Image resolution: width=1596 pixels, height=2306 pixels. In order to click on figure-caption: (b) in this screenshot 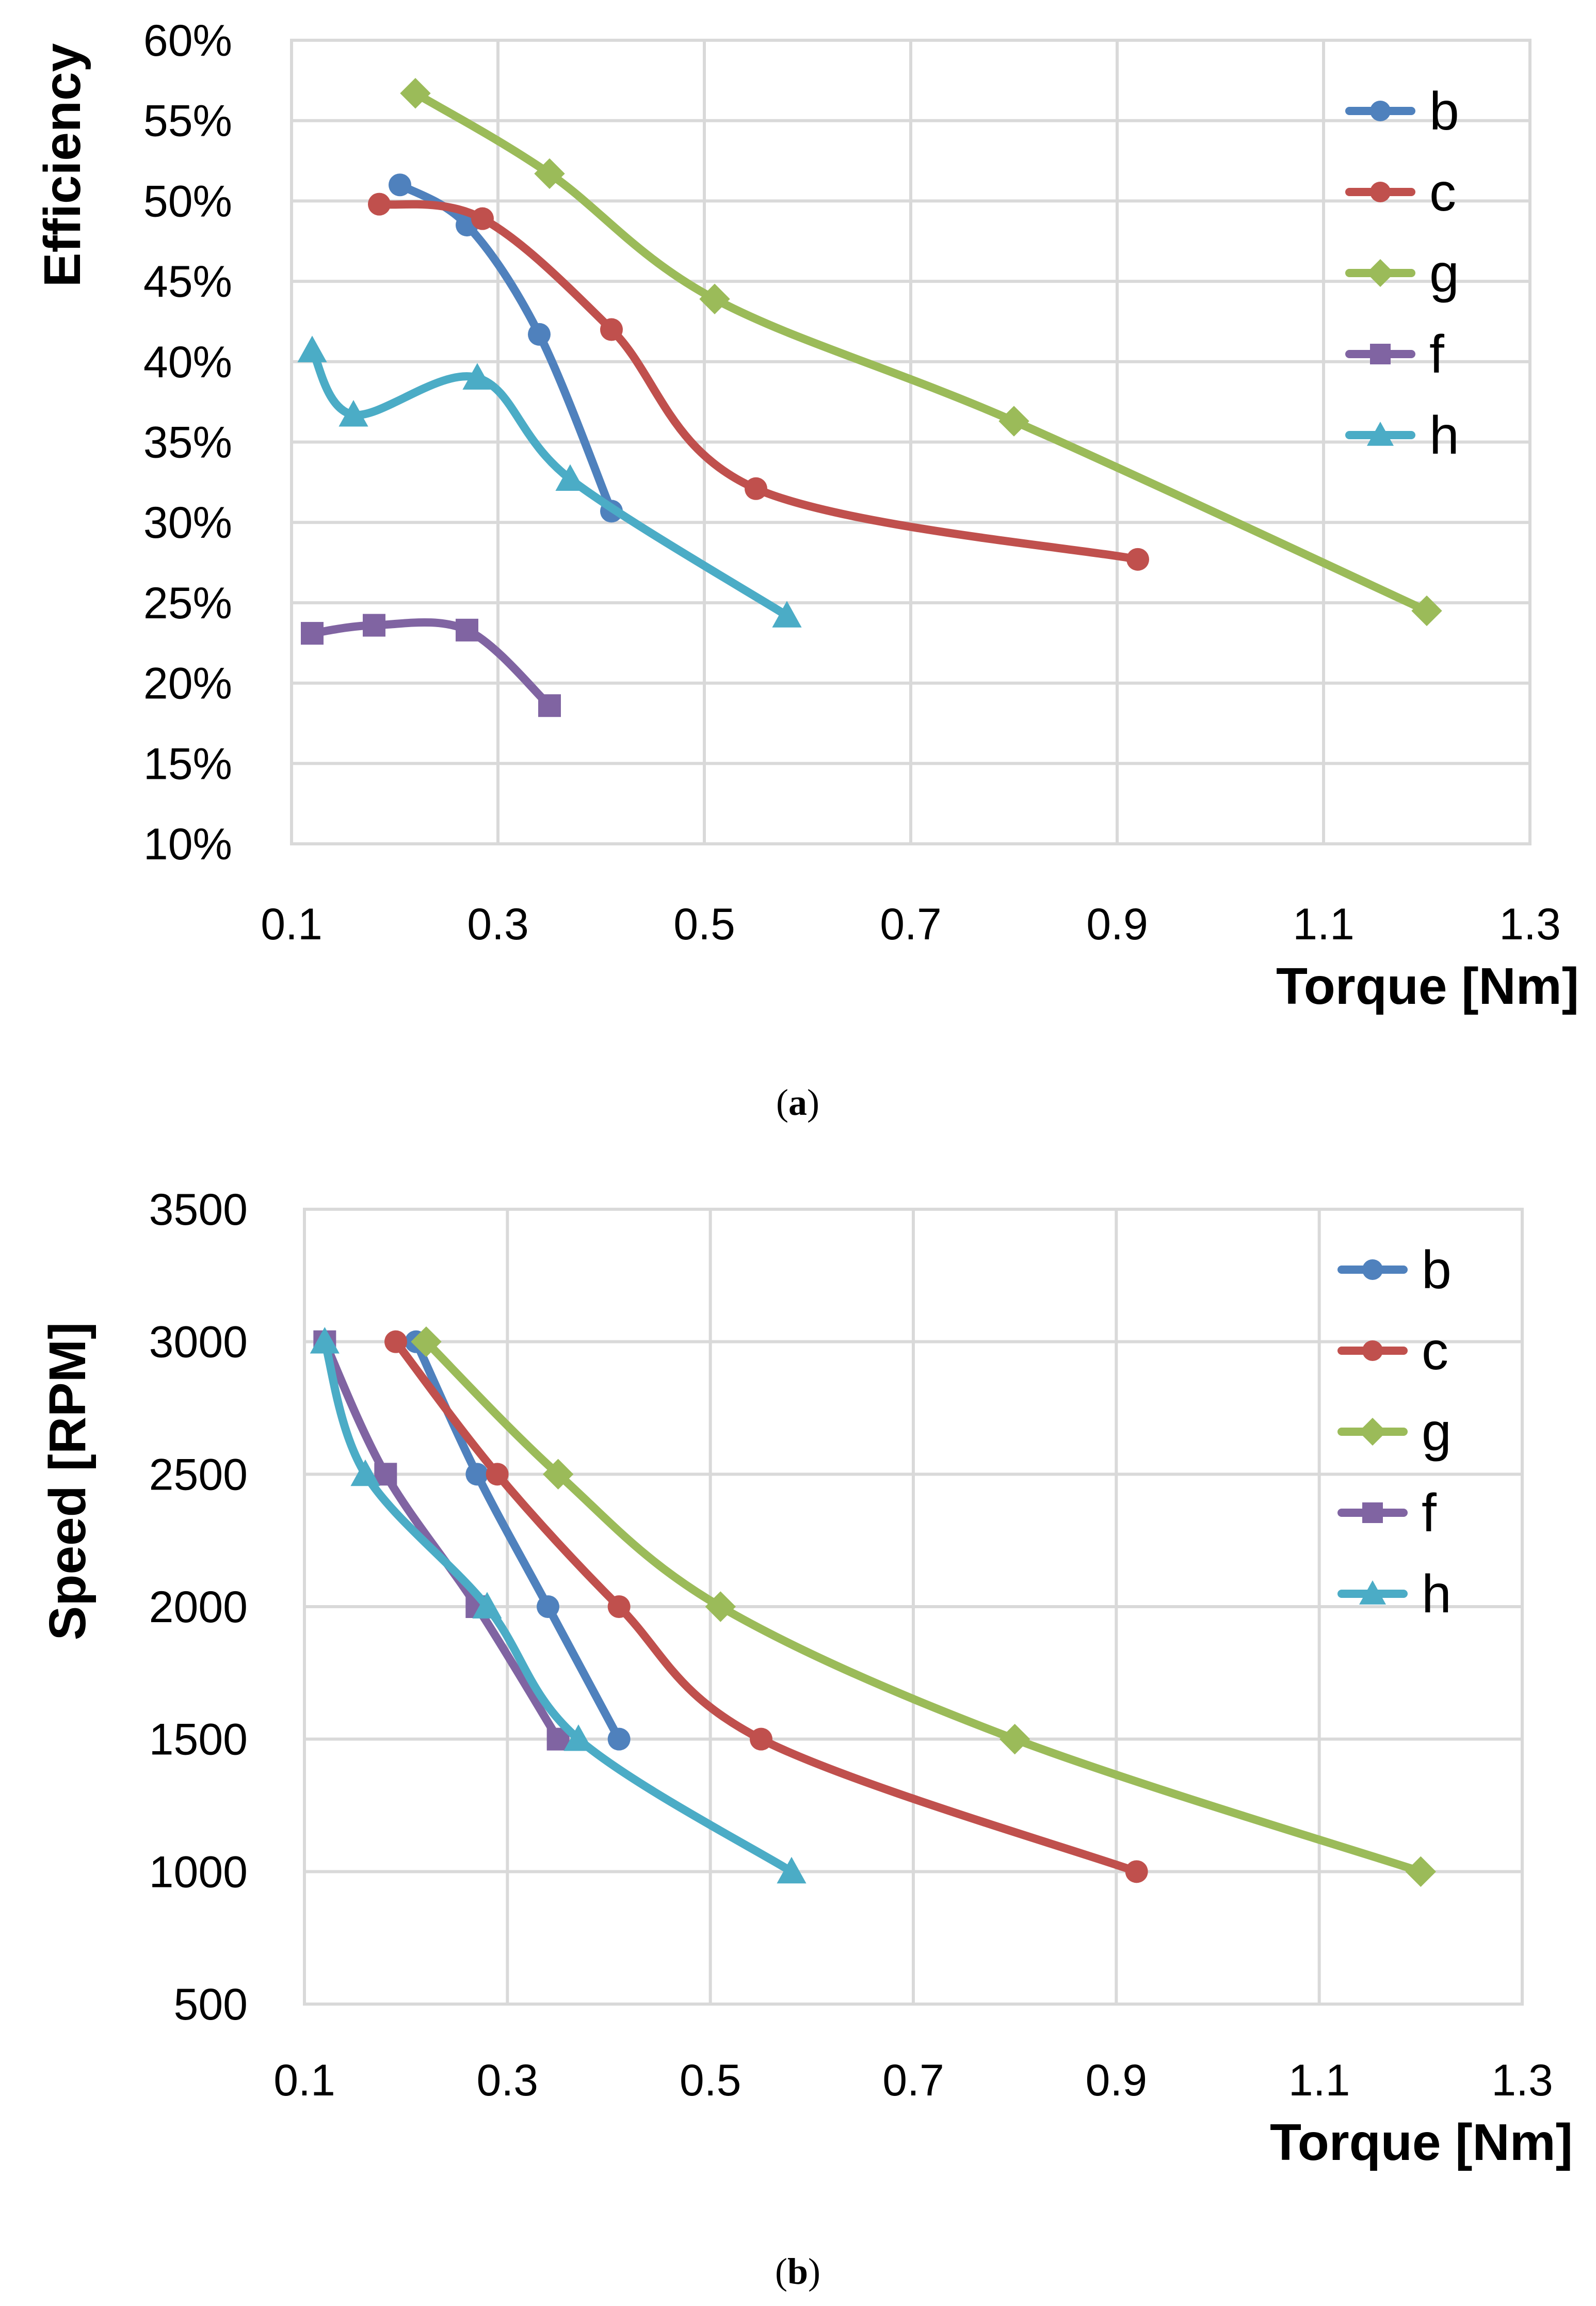, I will do `click(797, 2271)`.